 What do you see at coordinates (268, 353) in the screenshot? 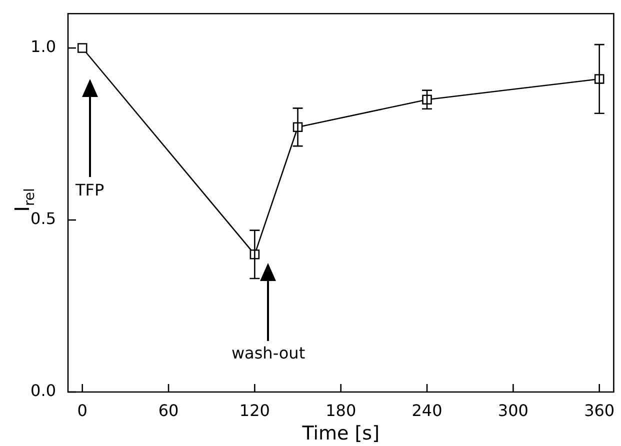
I see `annotation: wash-out` at bounding box center [268, 353].